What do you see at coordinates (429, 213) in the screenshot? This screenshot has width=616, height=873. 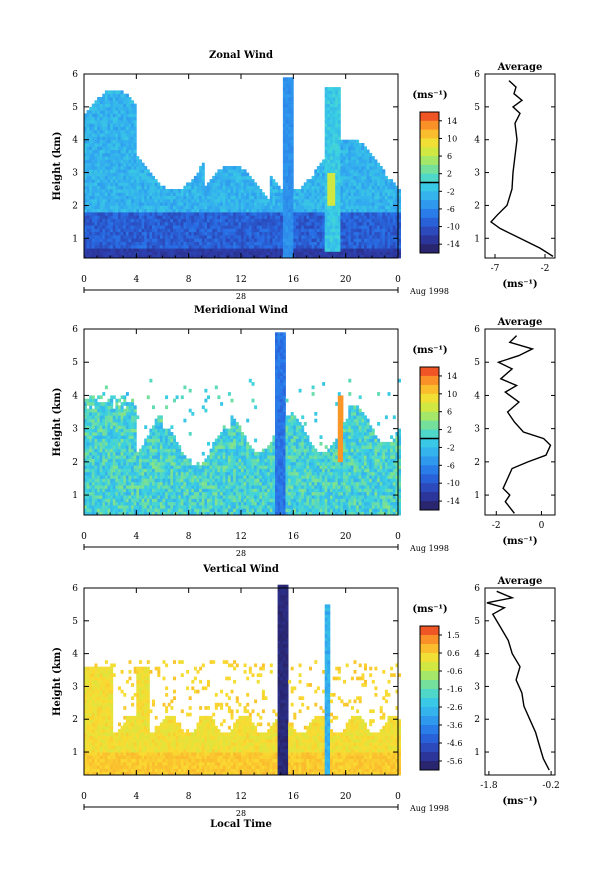 I see `colorbar-segment` at bounding box center [429, 213].